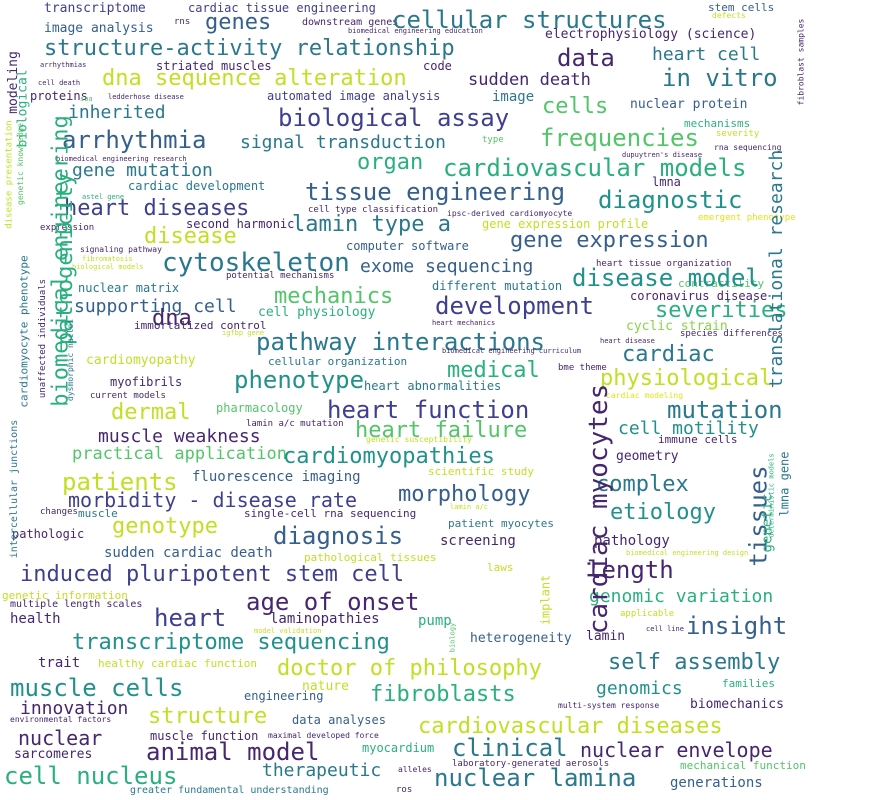 The width and height of the screenshot is (888, 800). I want to click on word: lamin a/c, so click(469, 507).